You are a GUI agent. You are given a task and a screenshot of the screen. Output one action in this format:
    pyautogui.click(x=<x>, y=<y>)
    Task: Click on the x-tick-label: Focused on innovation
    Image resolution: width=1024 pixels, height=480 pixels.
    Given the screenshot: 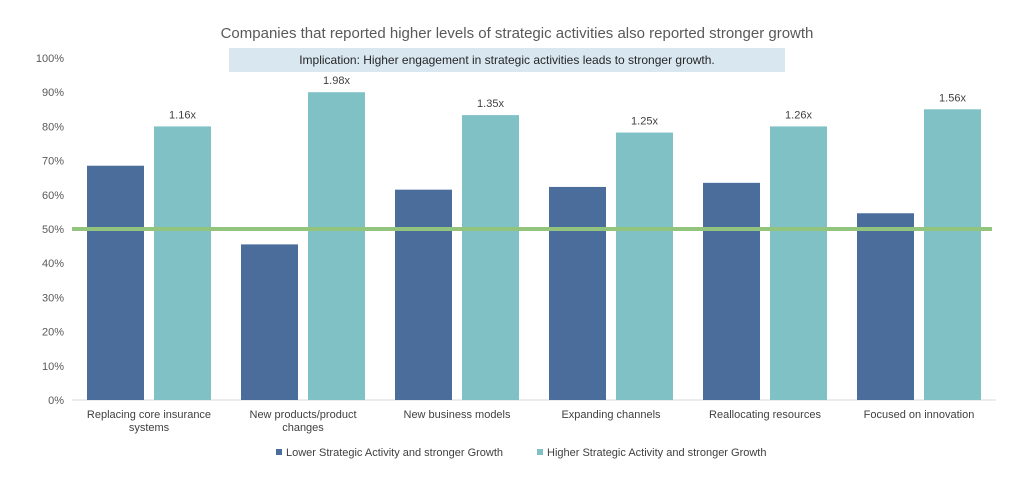 What is the action you would take?
    pyautogui.click(x=919, y=415)
    